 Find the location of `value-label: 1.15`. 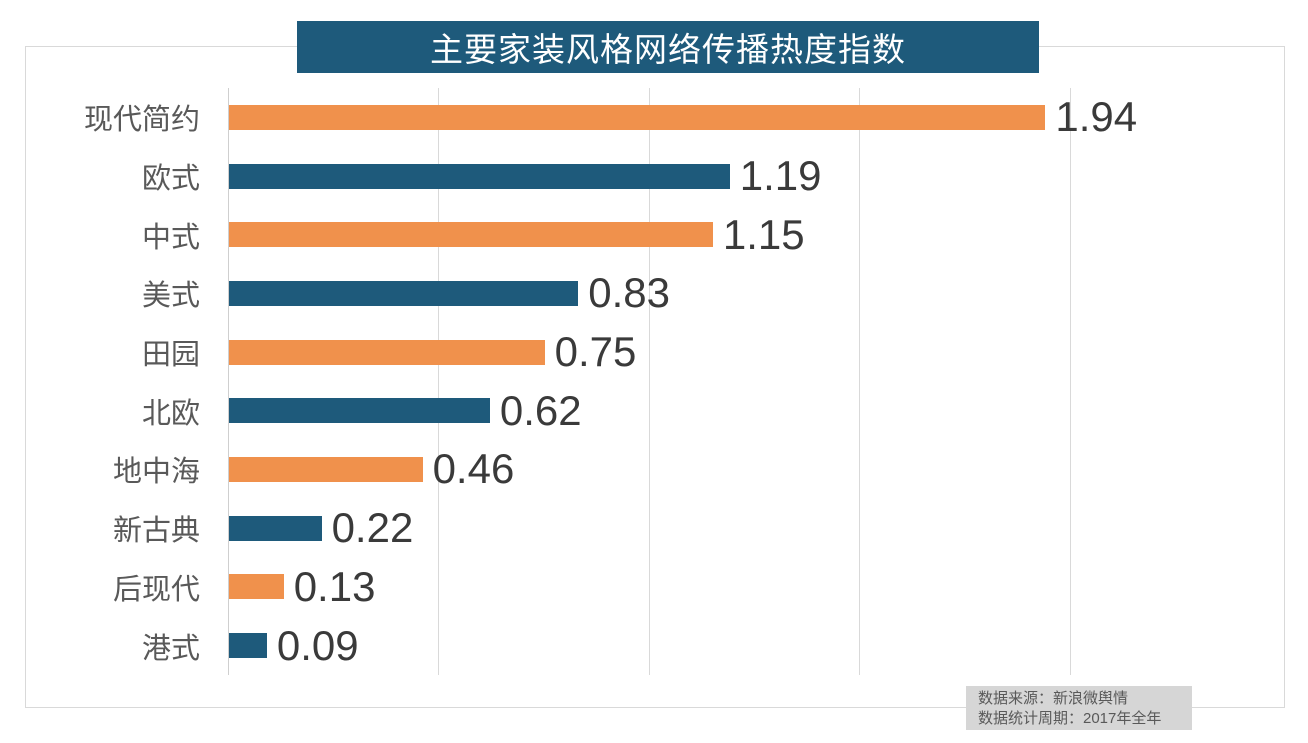

value-label: 1.15 is located at coordinates (763, 234).